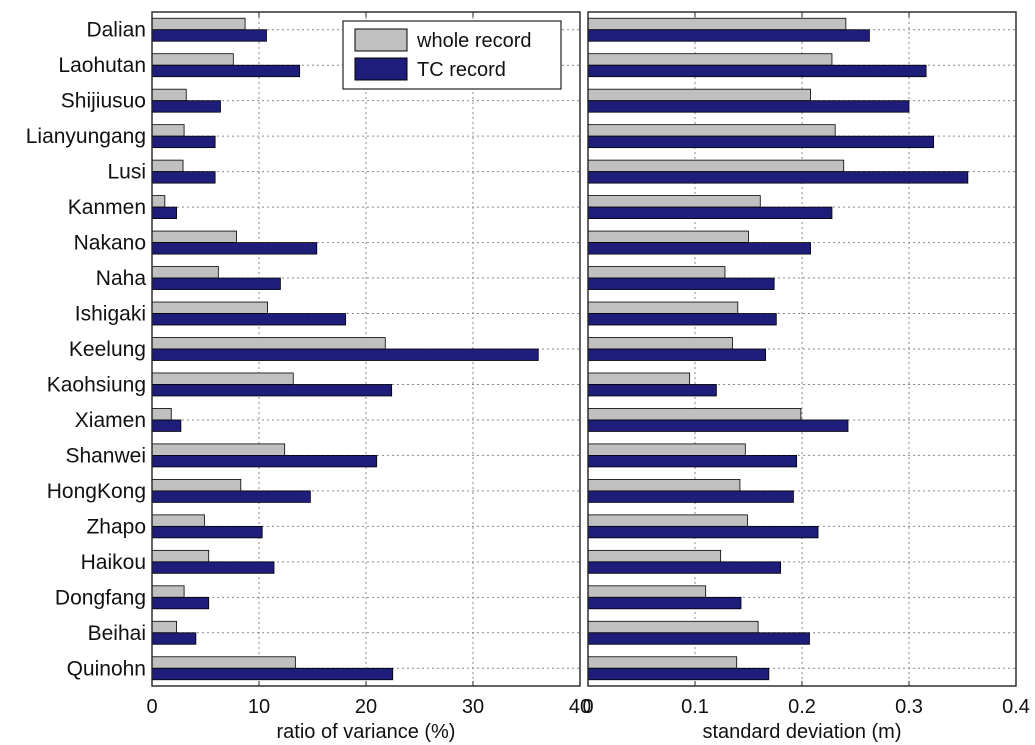 The image size is (1035, 745). Describe the element at coordinates (698, 638) in the screenshot. I see `bar-tc-record-beihai` at that location.